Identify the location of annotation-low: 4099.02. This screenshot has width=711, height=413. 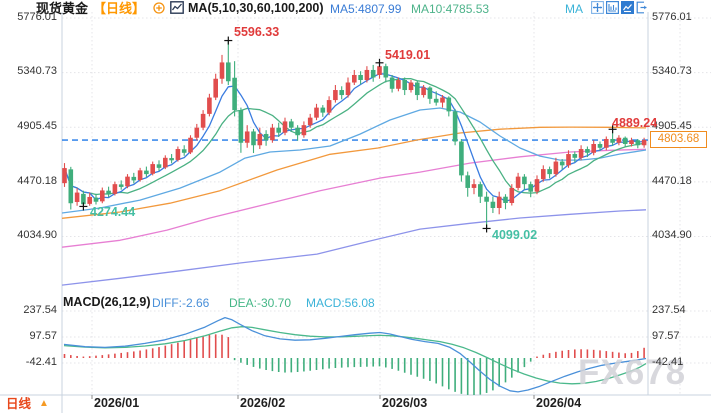
(515, 235).